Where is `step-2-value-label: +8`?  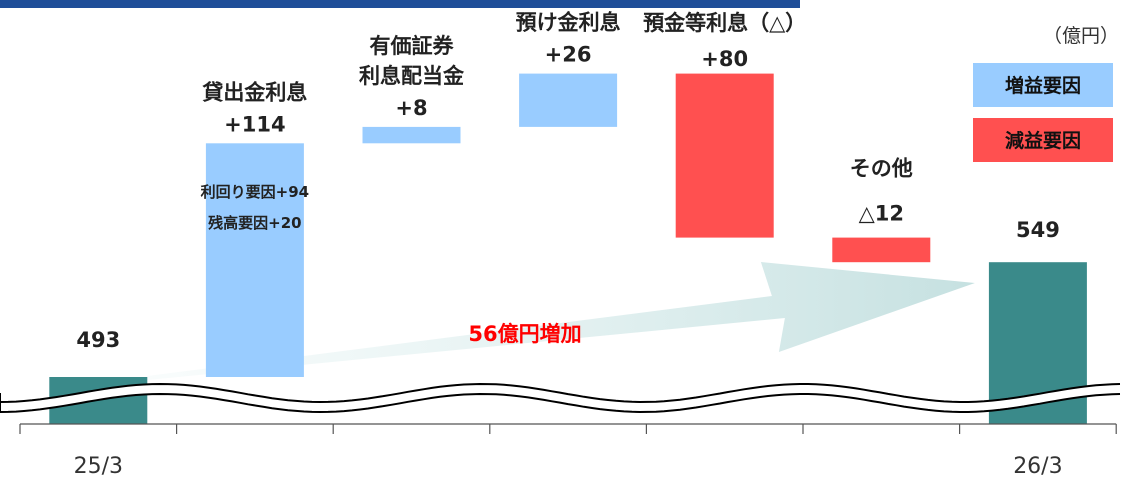
step-2-value-label: +8 is located at coordinates (411, 108).